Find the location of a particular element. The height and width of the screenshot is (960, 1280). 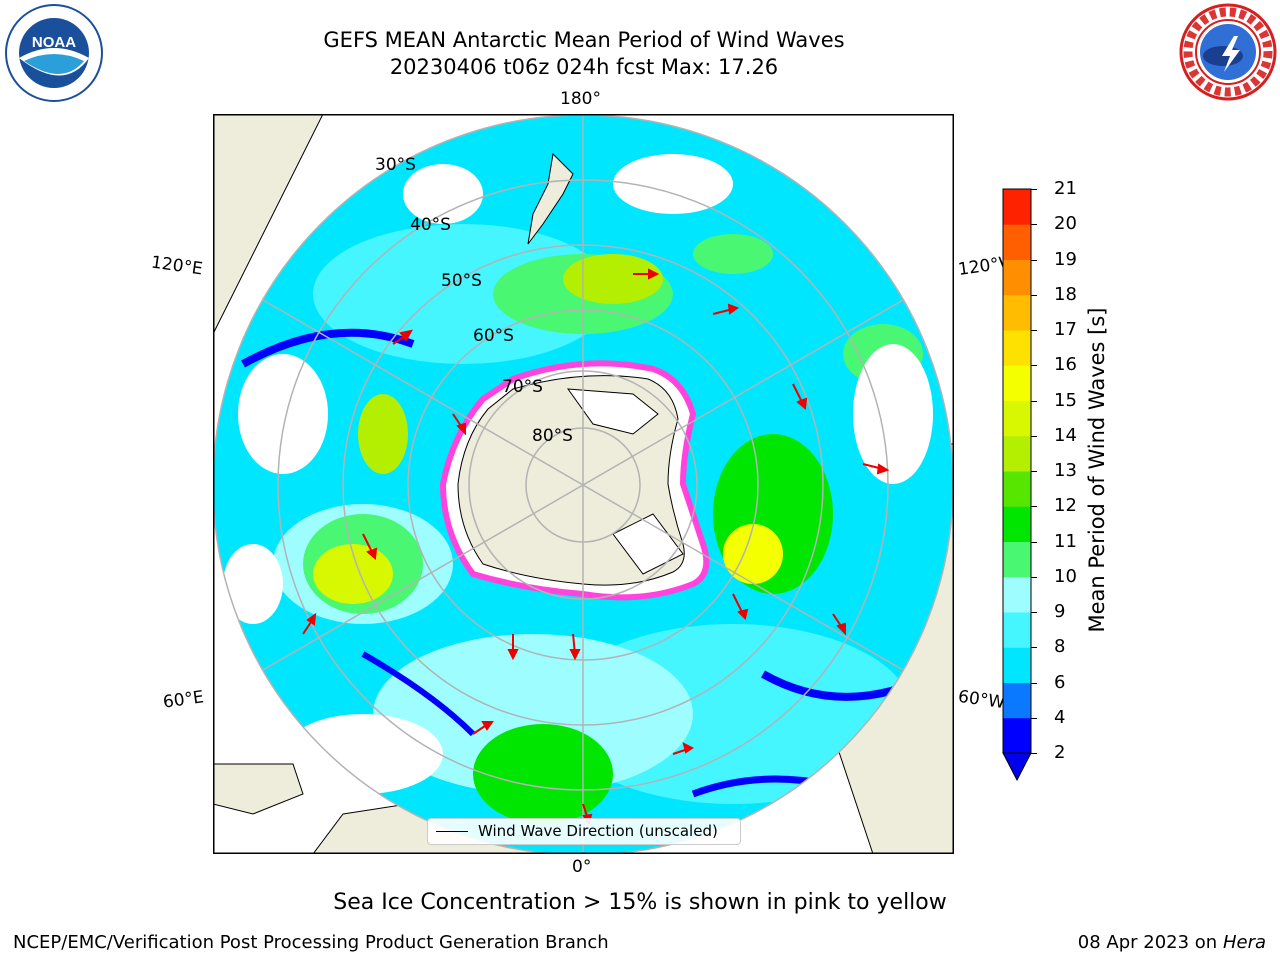

colorbar-tick-label: 15 is located at coordinates (1065, 400).